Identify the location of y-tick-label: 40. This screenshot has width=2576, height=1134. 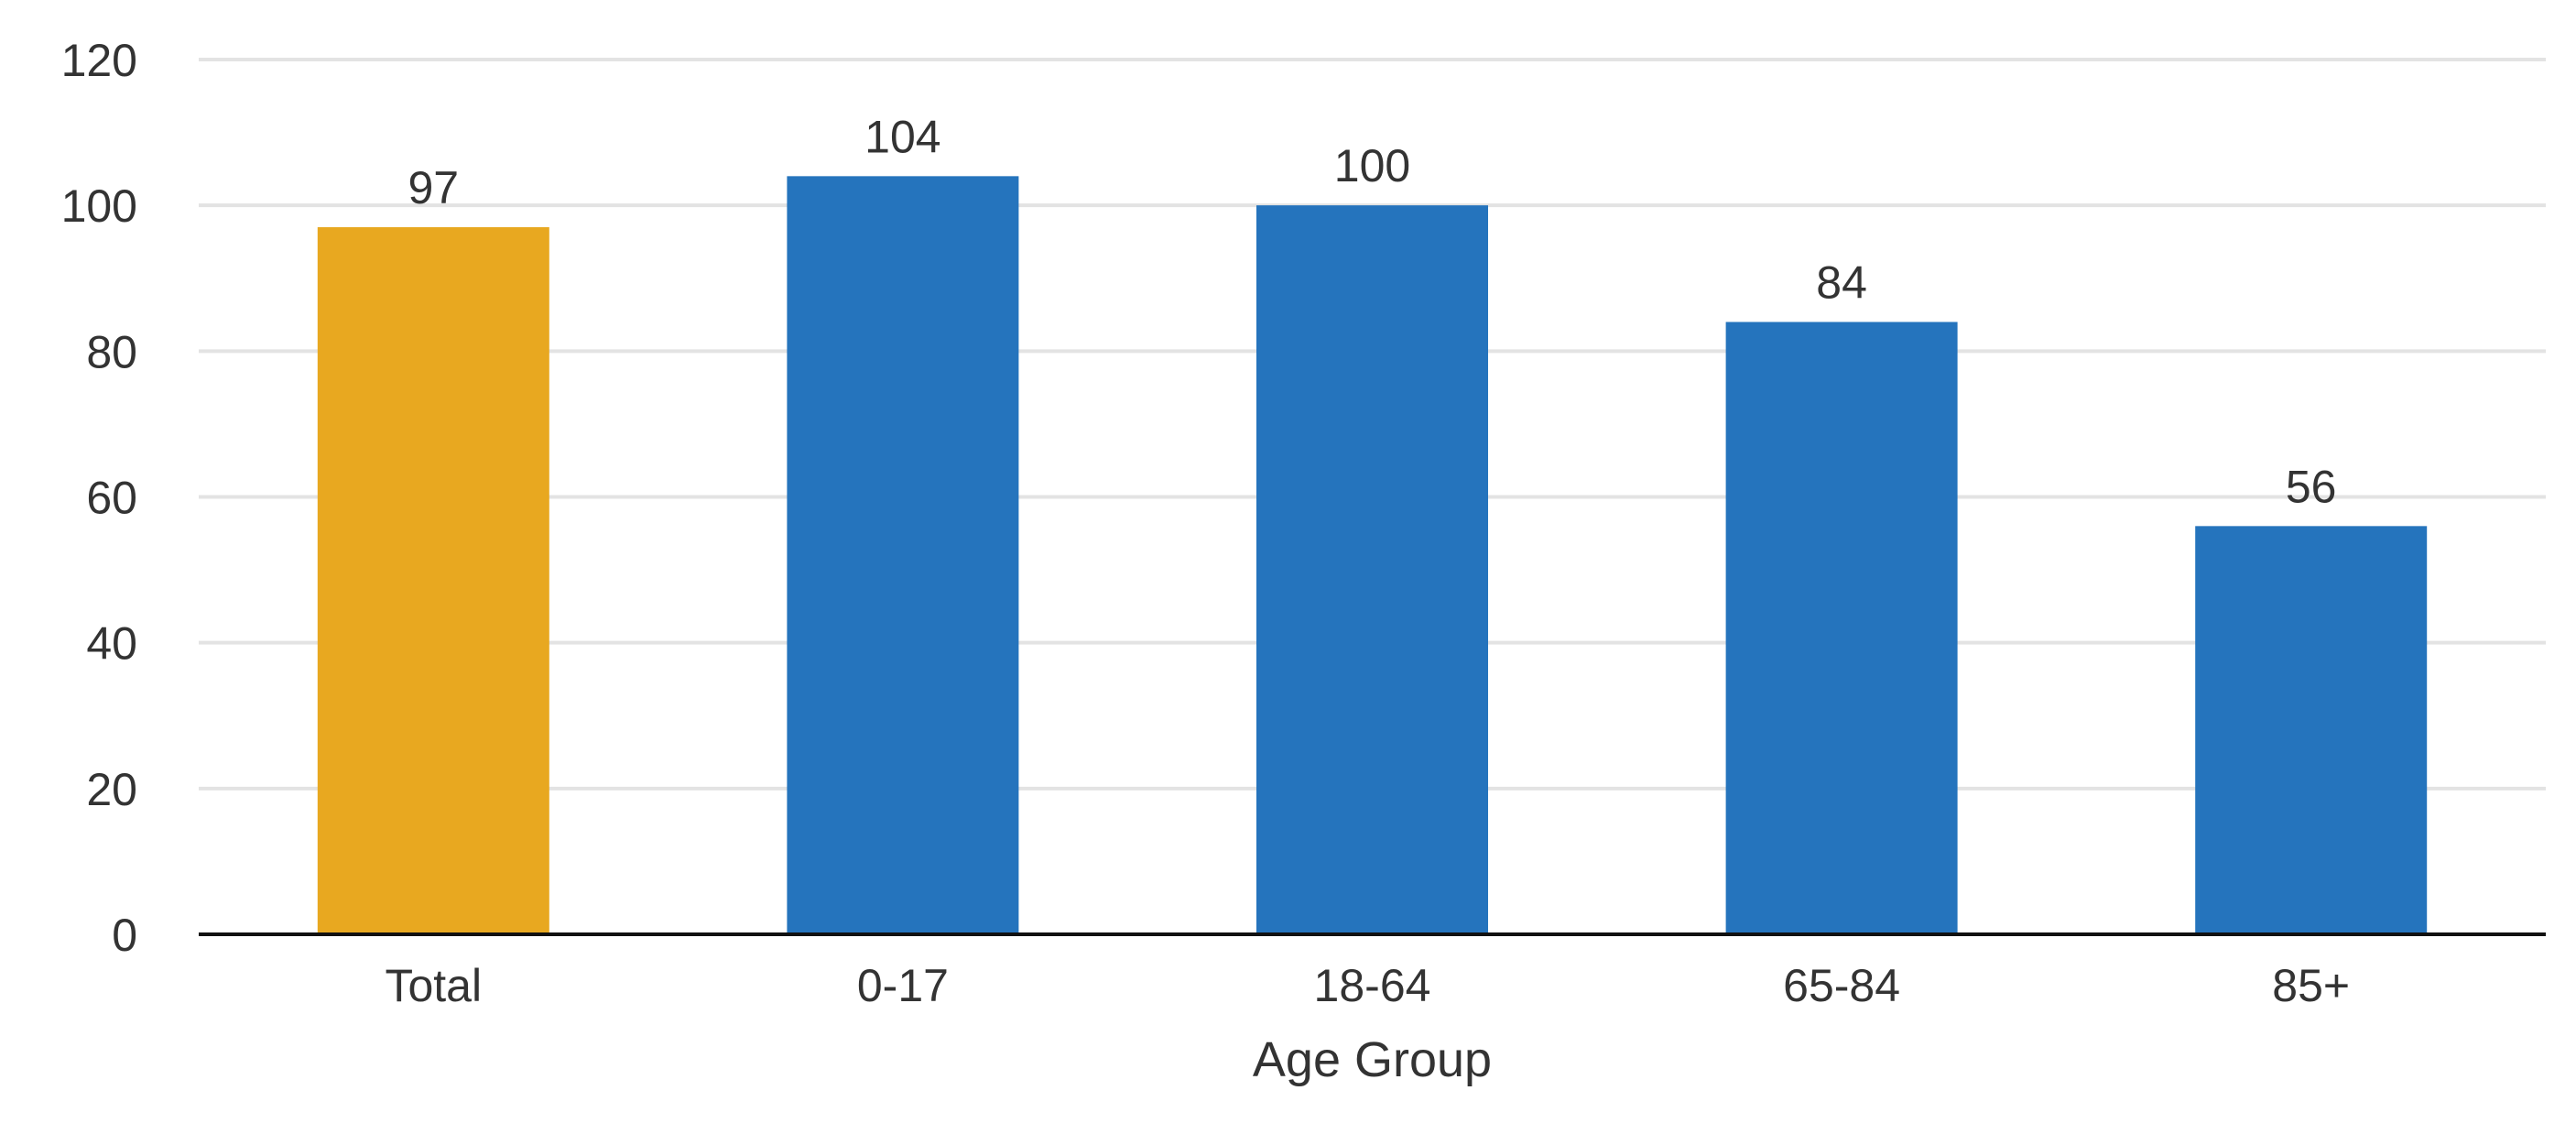
(111, 644).